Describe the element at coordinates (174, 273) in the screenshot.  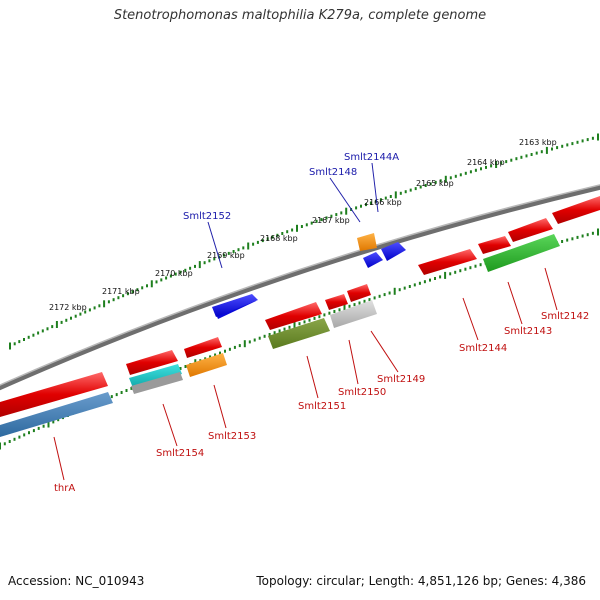
I see `scale-label: 2170 kbp` at that location.